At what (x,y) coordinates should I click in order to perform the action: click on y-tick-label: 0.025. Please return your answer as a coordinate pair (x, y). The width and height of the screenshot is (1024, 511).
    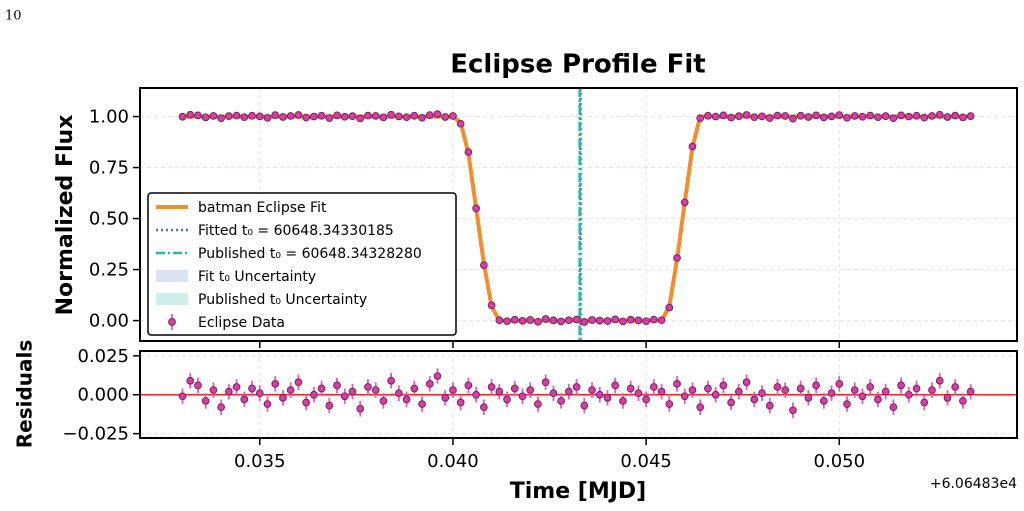
    Looking at the image, I should click on (103, 356).